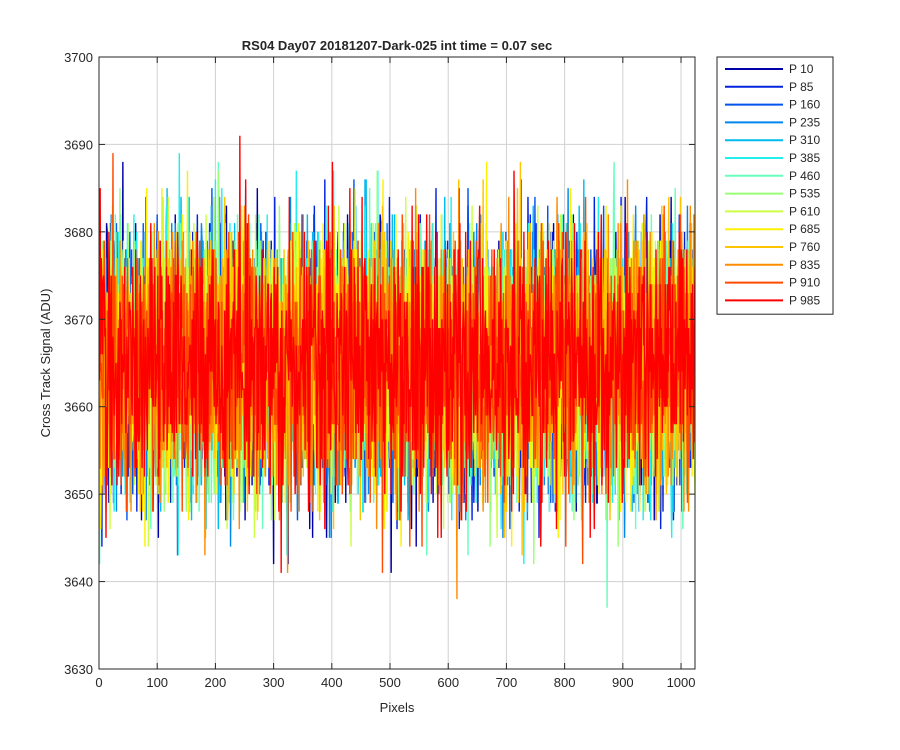  What do you see at coordinates (157, 682) in the screenshot?
I see `x-tick-label: 100` at bounding box center [157, 682].